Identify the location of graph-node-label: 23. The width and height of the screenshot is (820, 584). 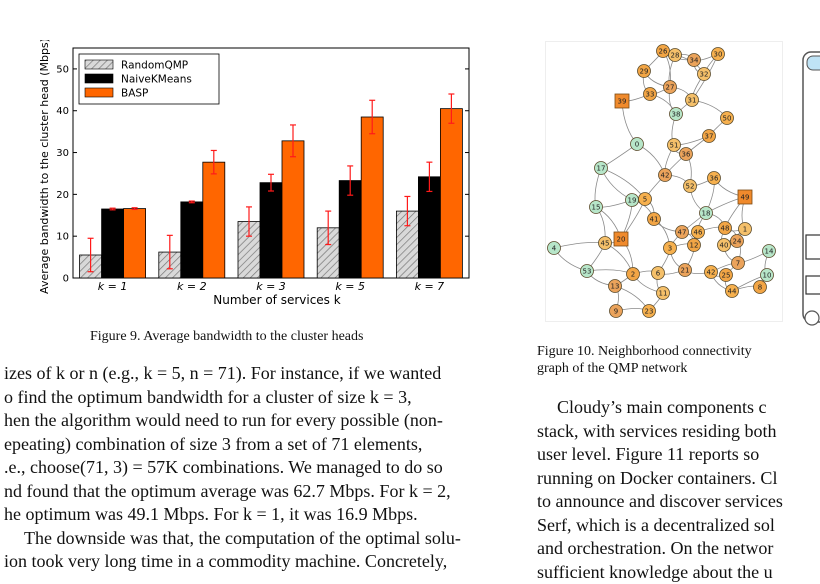
(649, 312).